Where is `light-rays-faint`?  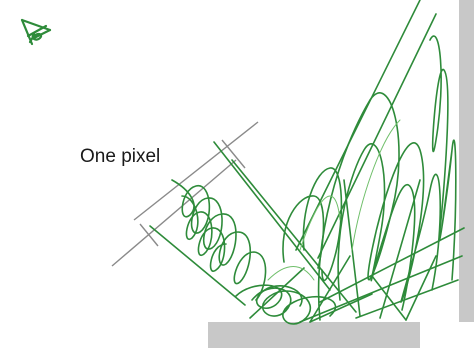
light-rays-faint is located at coordinates (334, 200).